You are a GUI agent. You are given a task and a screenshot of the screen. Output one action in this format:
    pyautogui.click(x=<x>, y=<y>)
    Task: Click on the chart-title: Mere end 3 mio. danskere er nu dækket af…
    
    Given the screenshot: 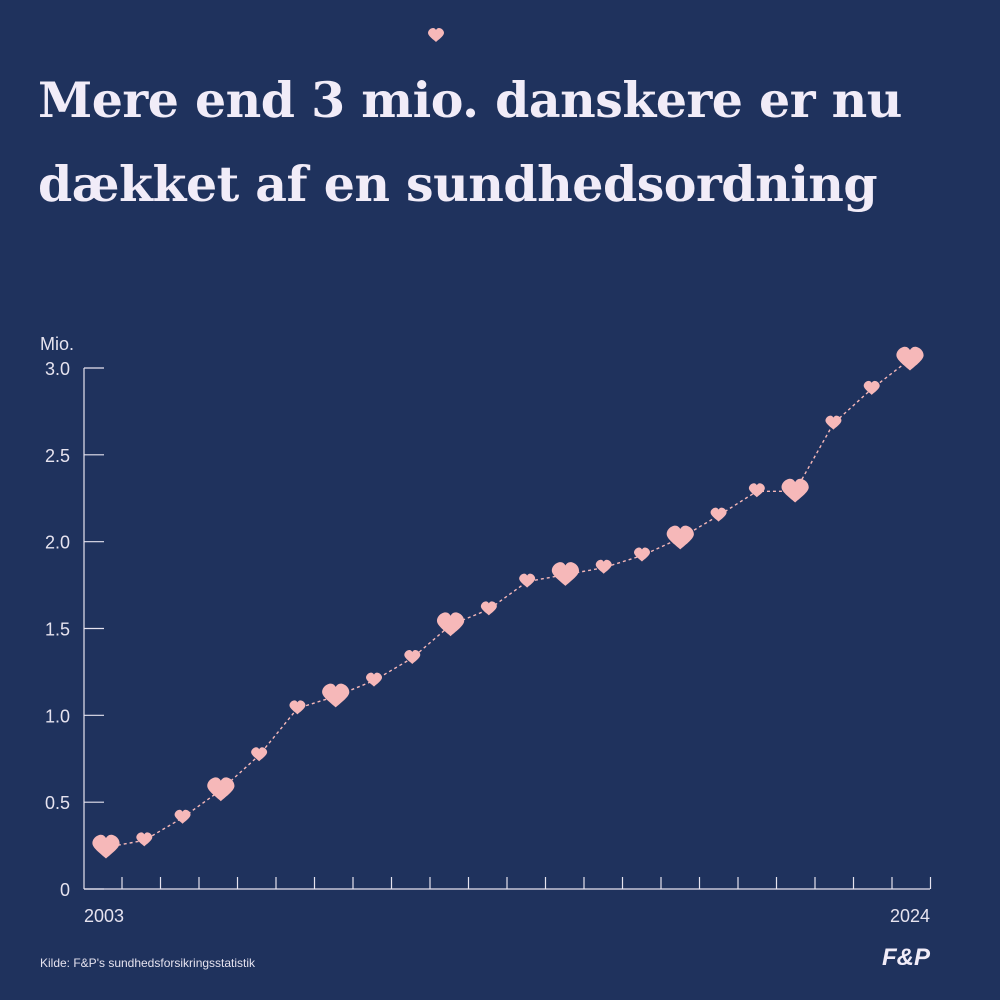 What is the action you would take?
    pyautogui.click(x=470, y=142)
    